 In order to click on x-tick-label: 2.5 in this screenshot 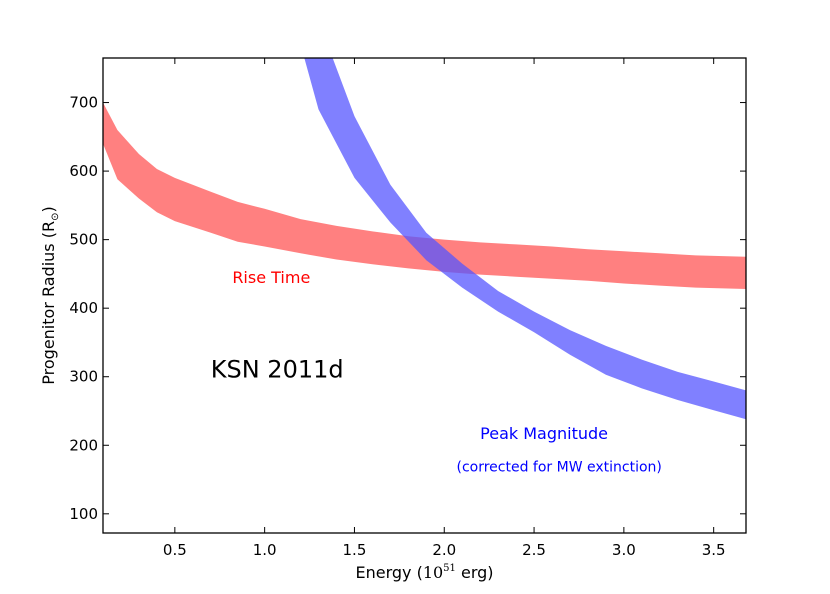, I will do `click(534, 550)`.